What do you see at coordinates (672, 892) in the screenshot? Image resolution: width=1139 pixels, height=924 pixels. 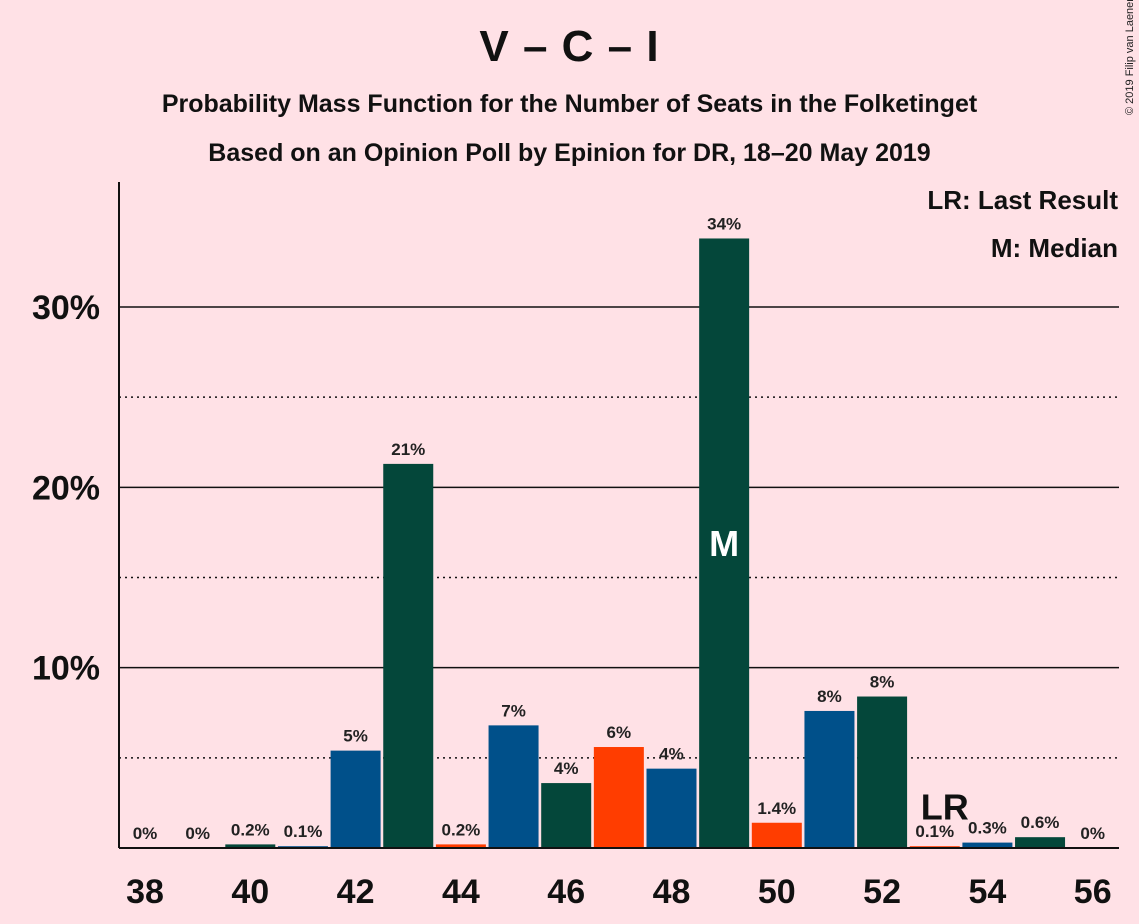 I see `x-tick-label: 48` at bounding box center [672, 892].